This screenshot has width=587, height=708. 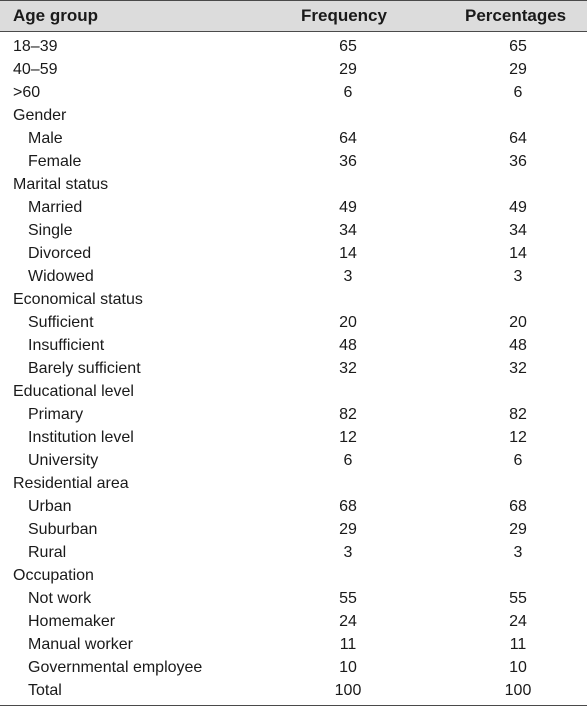 I want to click on row-percentage: 32, so click(x=518, y=368).